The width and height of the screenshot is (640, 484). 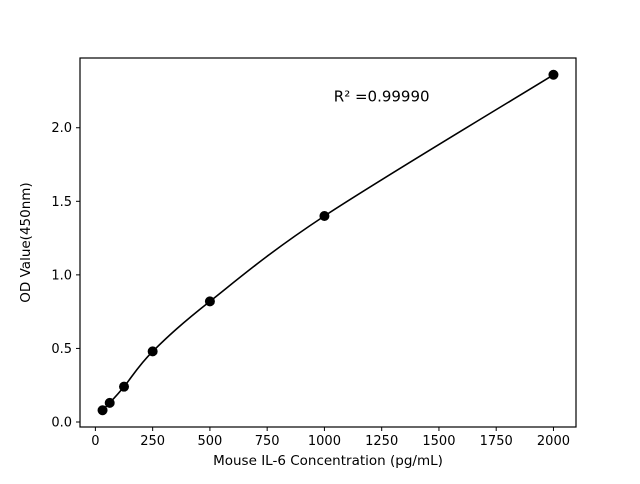 I want to click on y-tick-label: 1.5, so click(x=61, y=202).